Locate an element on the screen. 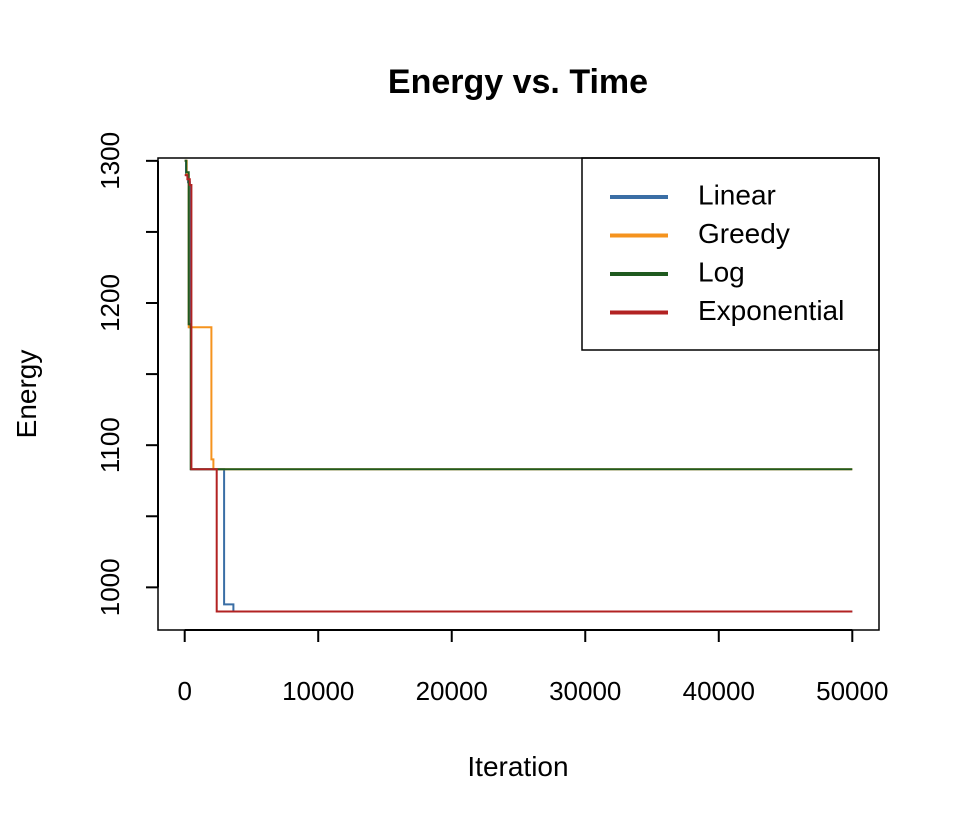 This screenshot has height=826, width=960. x-tick-label: 30000 is located at coordinates (585, 691).